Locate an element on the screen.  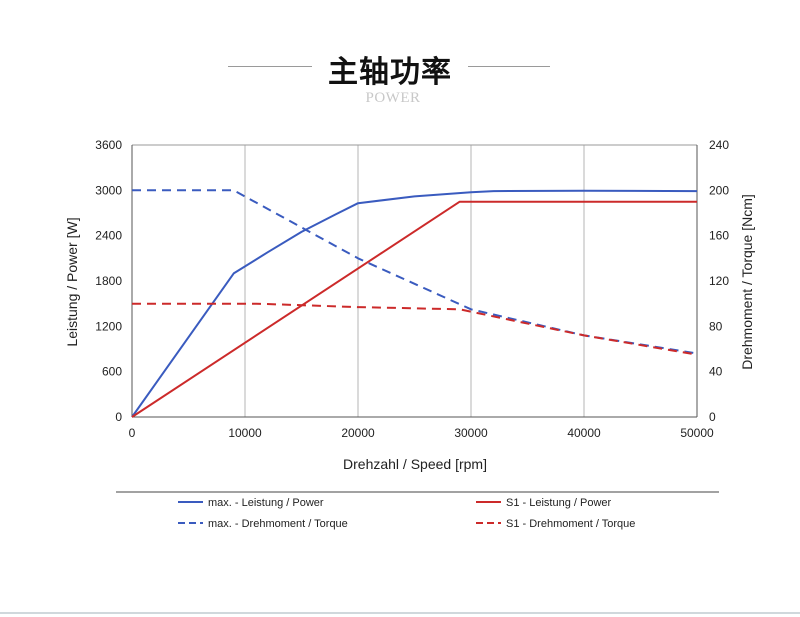
bottom-divider is located at coordinates (400, 613).